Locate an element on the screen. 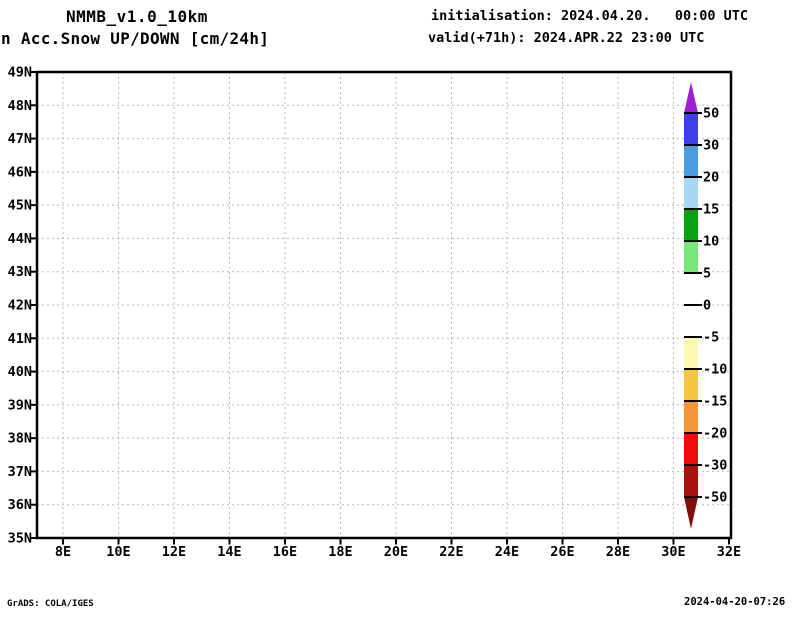 This screenshot has height=618, width=800. lon-label: 16E is located at coordinates (285, 552).